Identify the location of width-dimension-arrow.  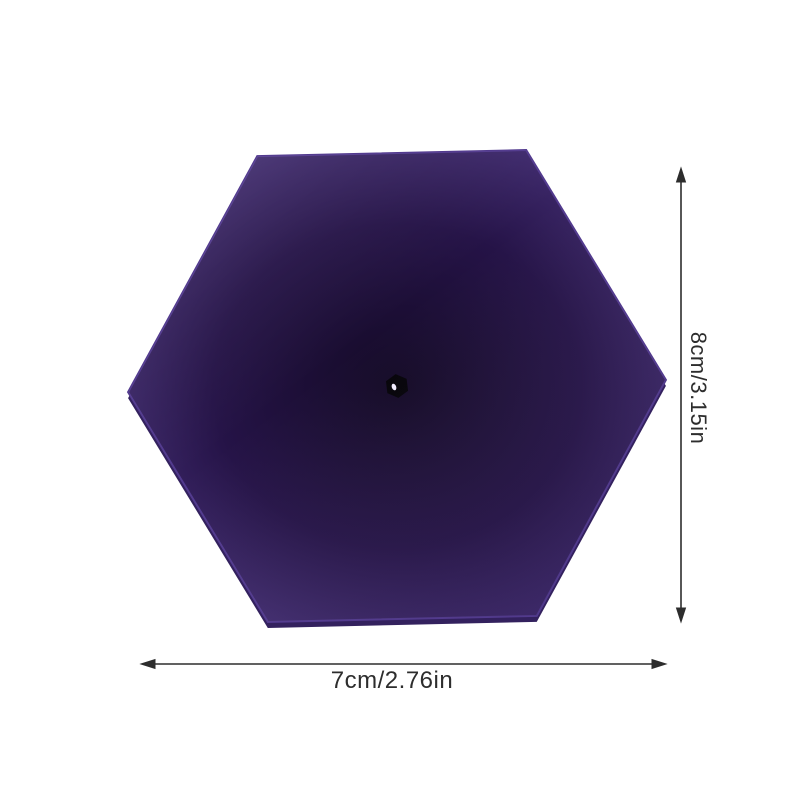
(403, 664).